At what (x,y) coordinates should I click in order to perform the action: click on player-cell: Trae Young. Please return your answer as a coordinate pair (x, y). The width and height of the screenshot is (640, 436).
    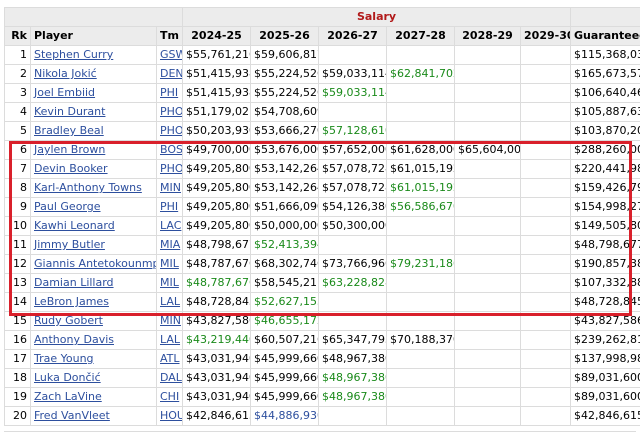
    Looking at the image, I should click on (93, 359).